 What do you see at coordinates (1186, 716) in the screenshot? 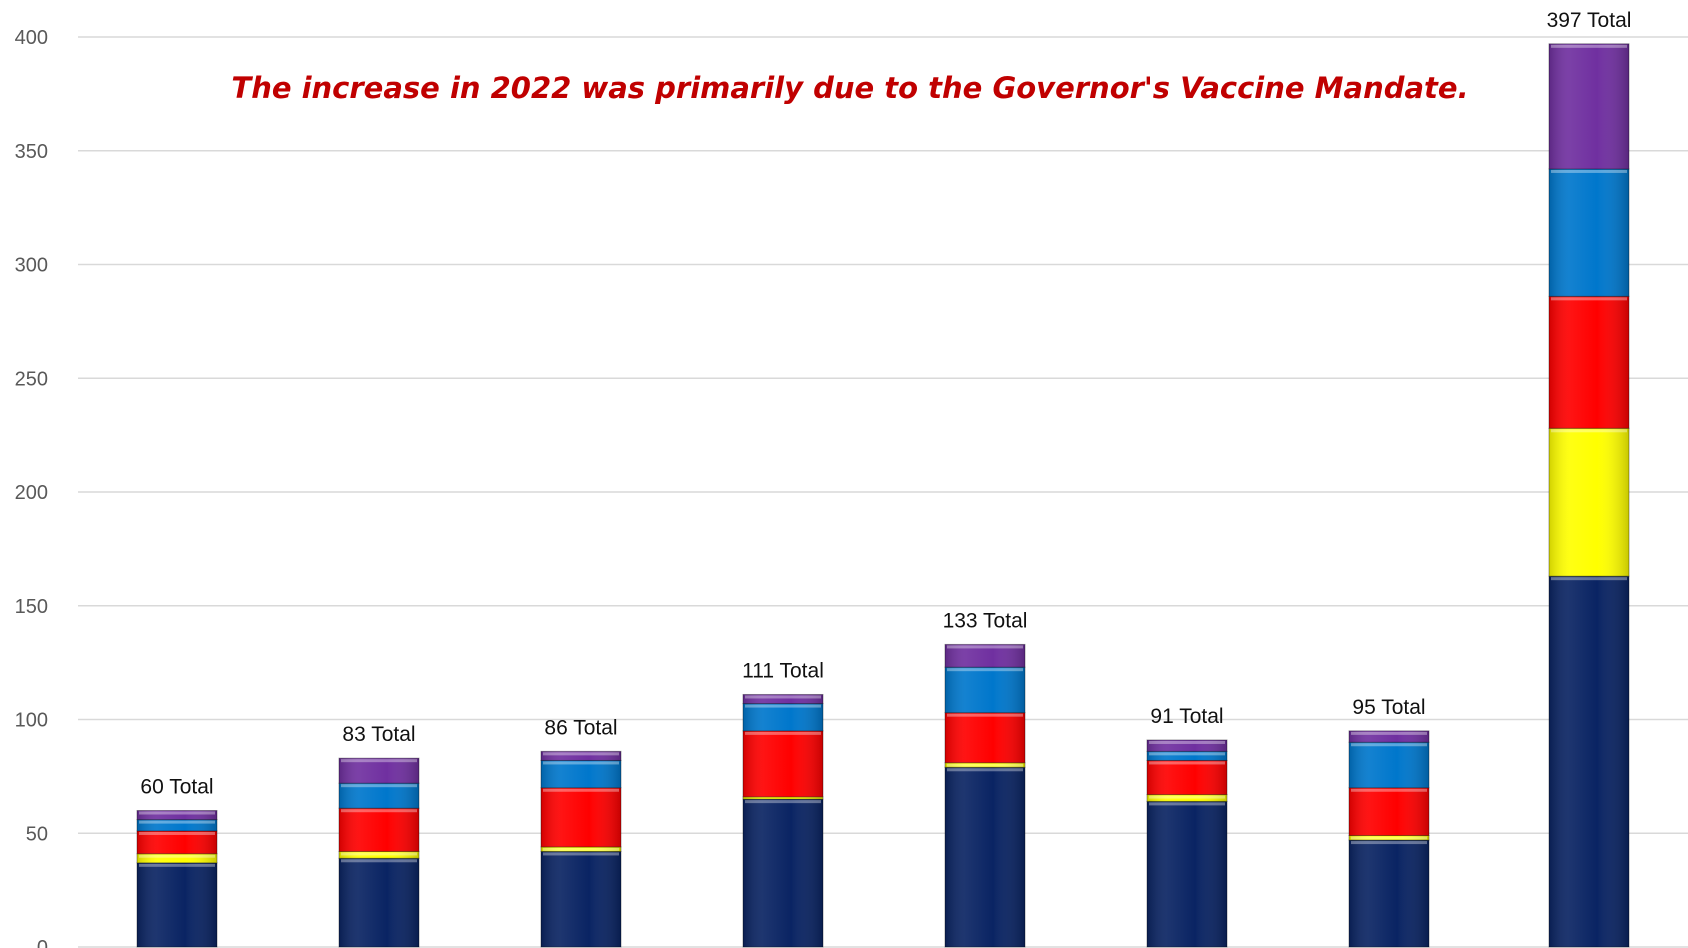
I see `total-label: 91 Total` at bounding box center [1186, 716].